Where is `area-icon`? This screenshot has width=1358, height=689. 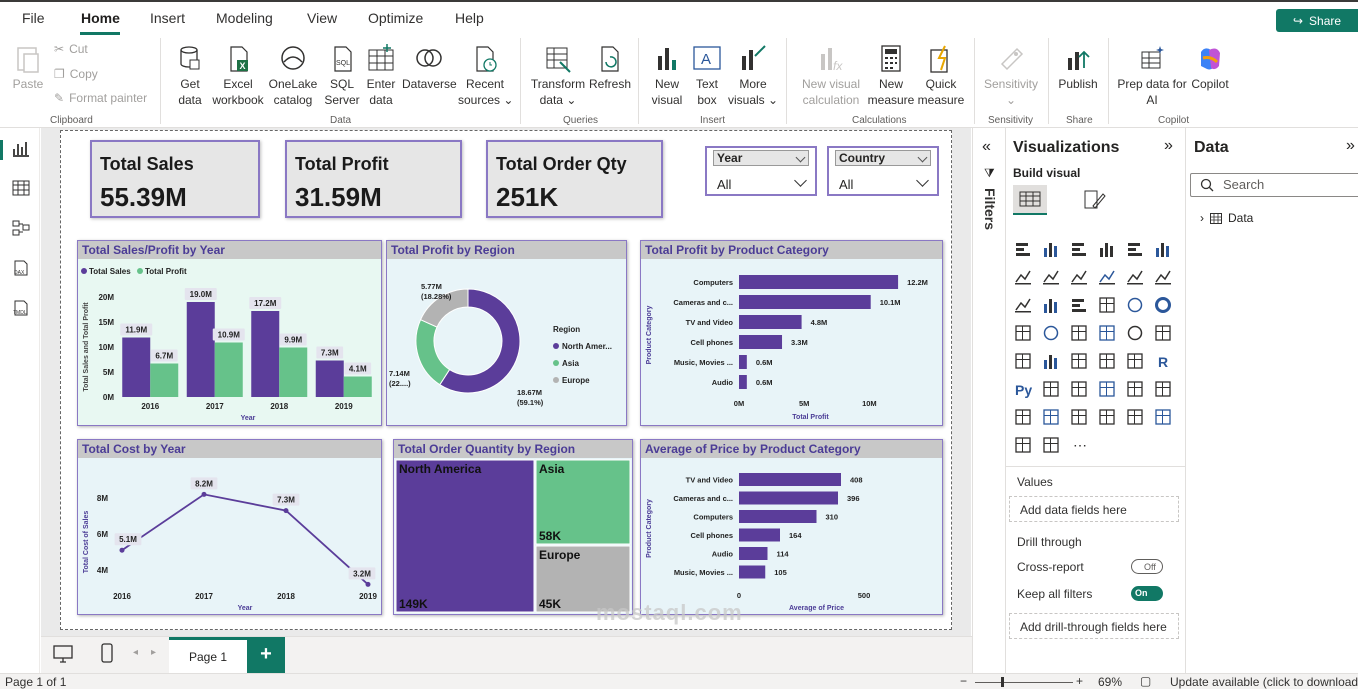
area-icon is located at coordinates (1051, 277).